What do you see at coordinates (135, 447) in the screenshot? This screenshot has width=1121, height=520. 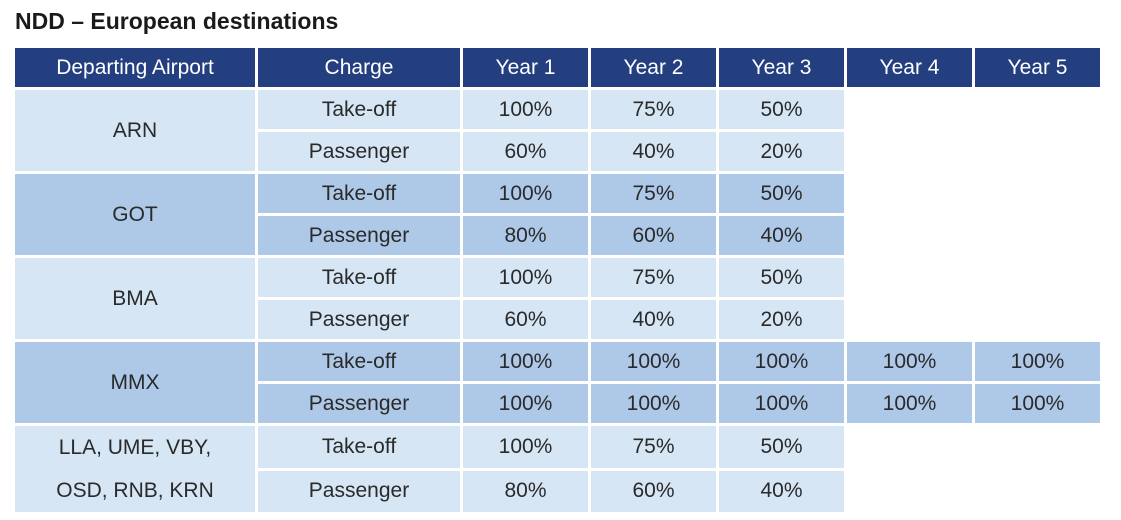 I see `airport-name: LLA, UME, VBY,` at bounding box center [135, 447].